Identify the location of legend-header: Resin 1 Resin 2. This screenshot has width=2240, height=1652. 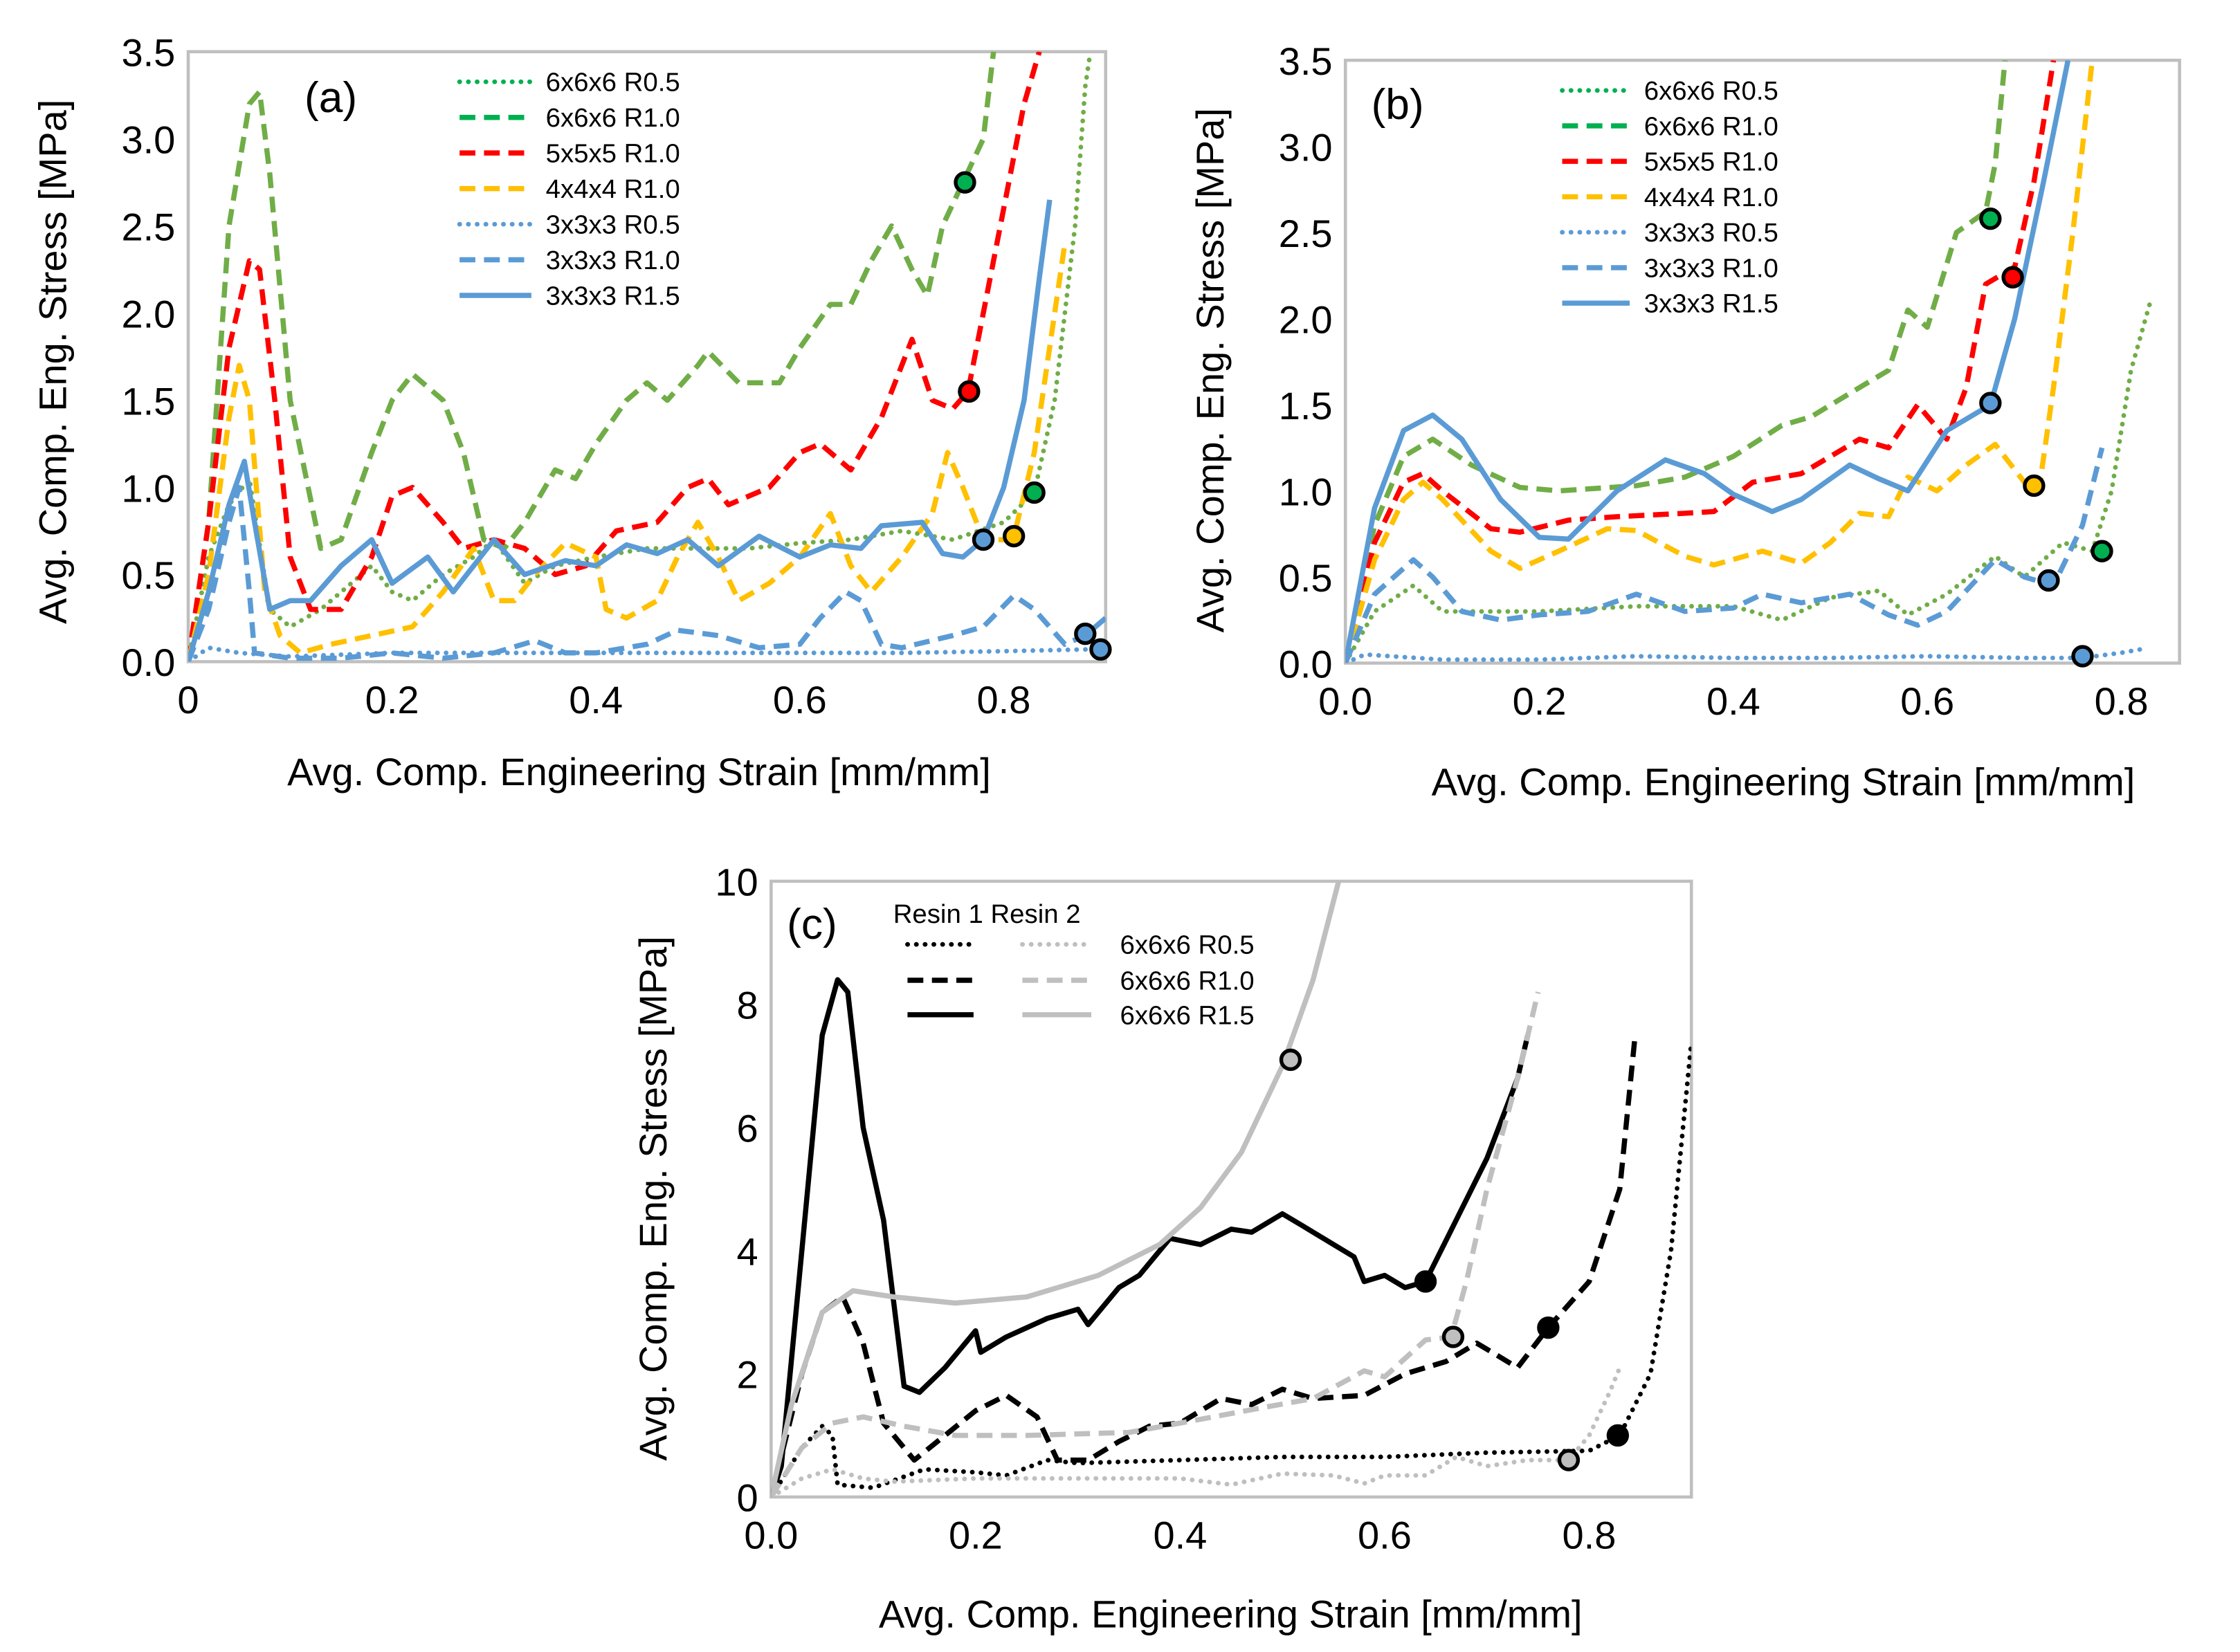
(987, 914).